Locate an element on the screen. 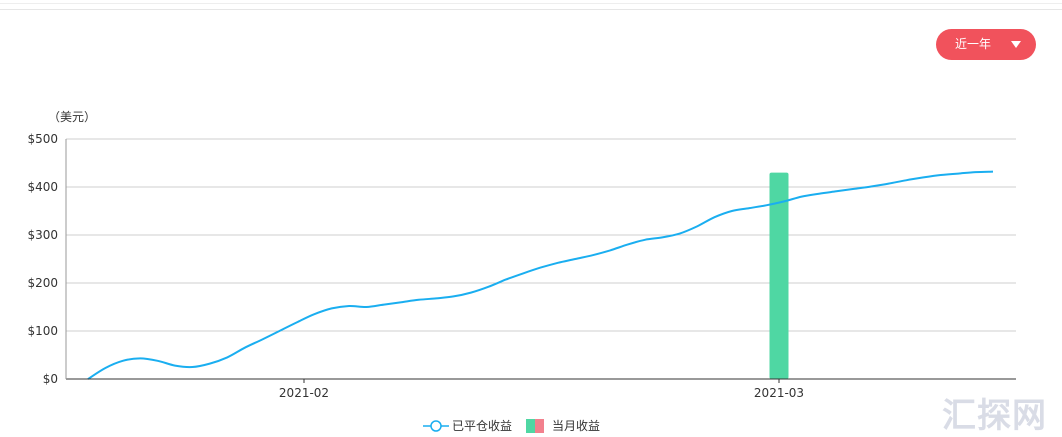 The width and height of the screenshot is (1062, 437). bar-series is located at coordinates (779, 275).